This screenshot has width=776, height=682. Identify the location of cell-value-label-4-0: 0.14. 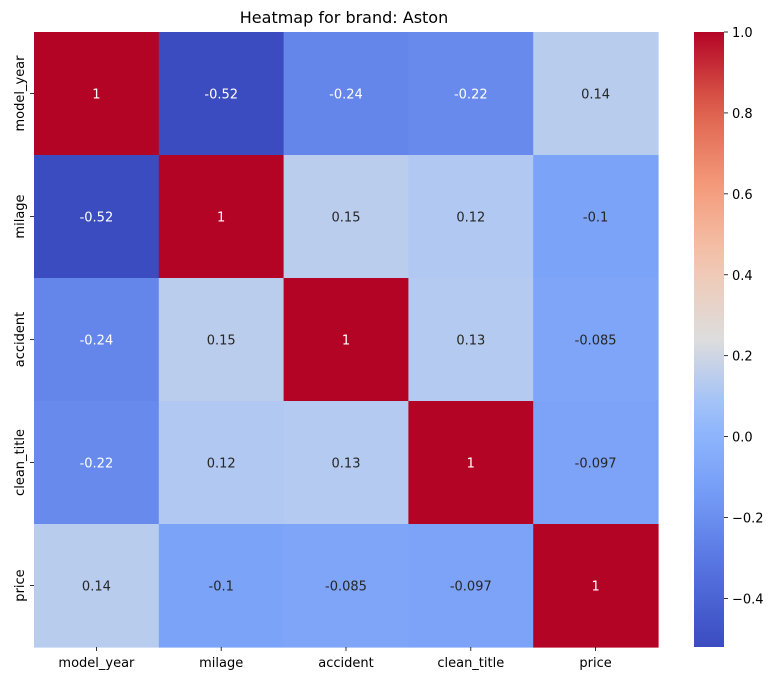
(96, 587).